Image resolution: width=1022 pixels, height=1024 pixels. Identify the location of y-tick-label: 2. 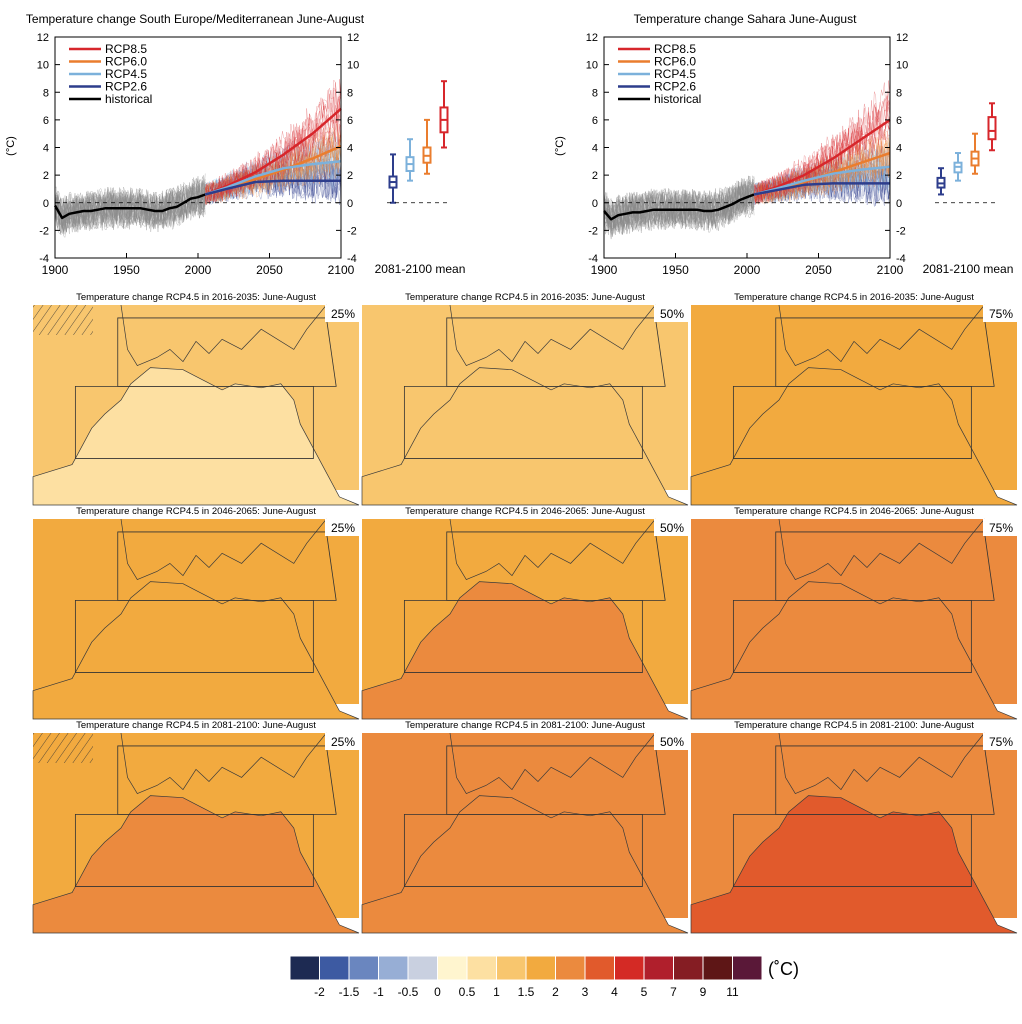
(46, 176).